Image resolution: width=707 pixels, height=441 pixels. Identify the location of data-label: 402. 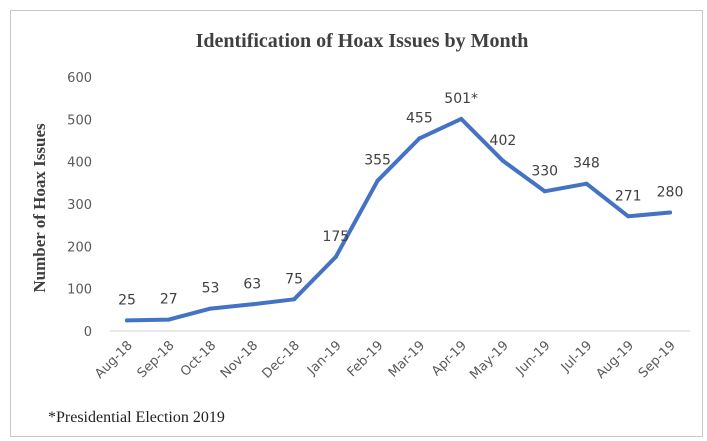
(503, 141).